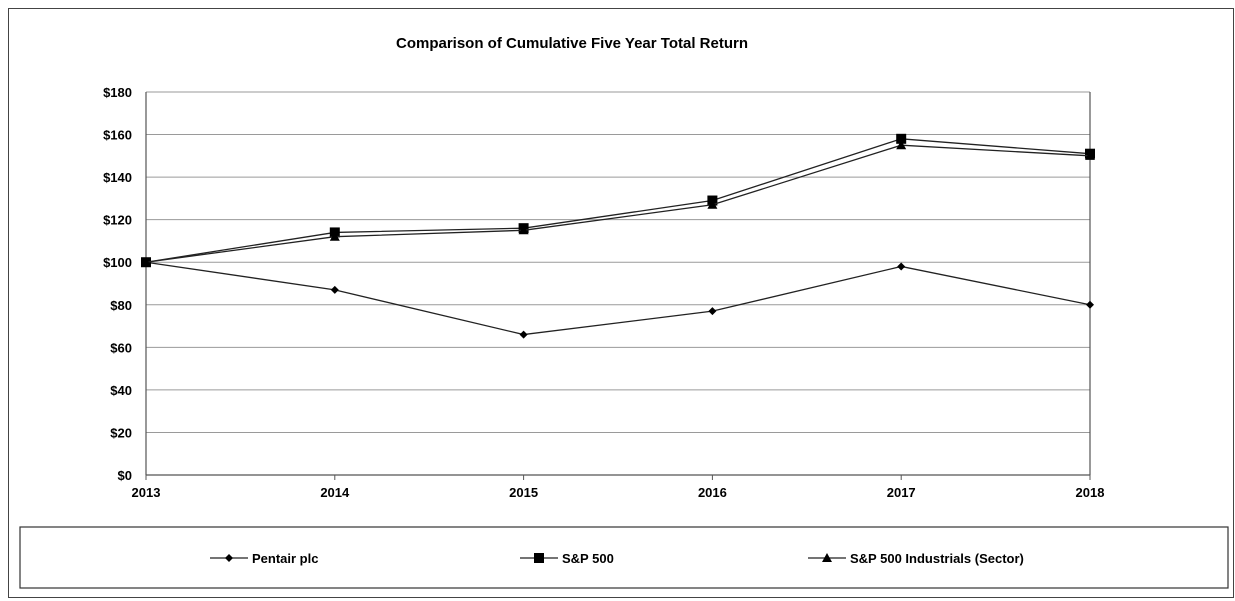 This screenshot has height=601, width=1235. I want to click on y-tick-label: $80, so click(121, 305).